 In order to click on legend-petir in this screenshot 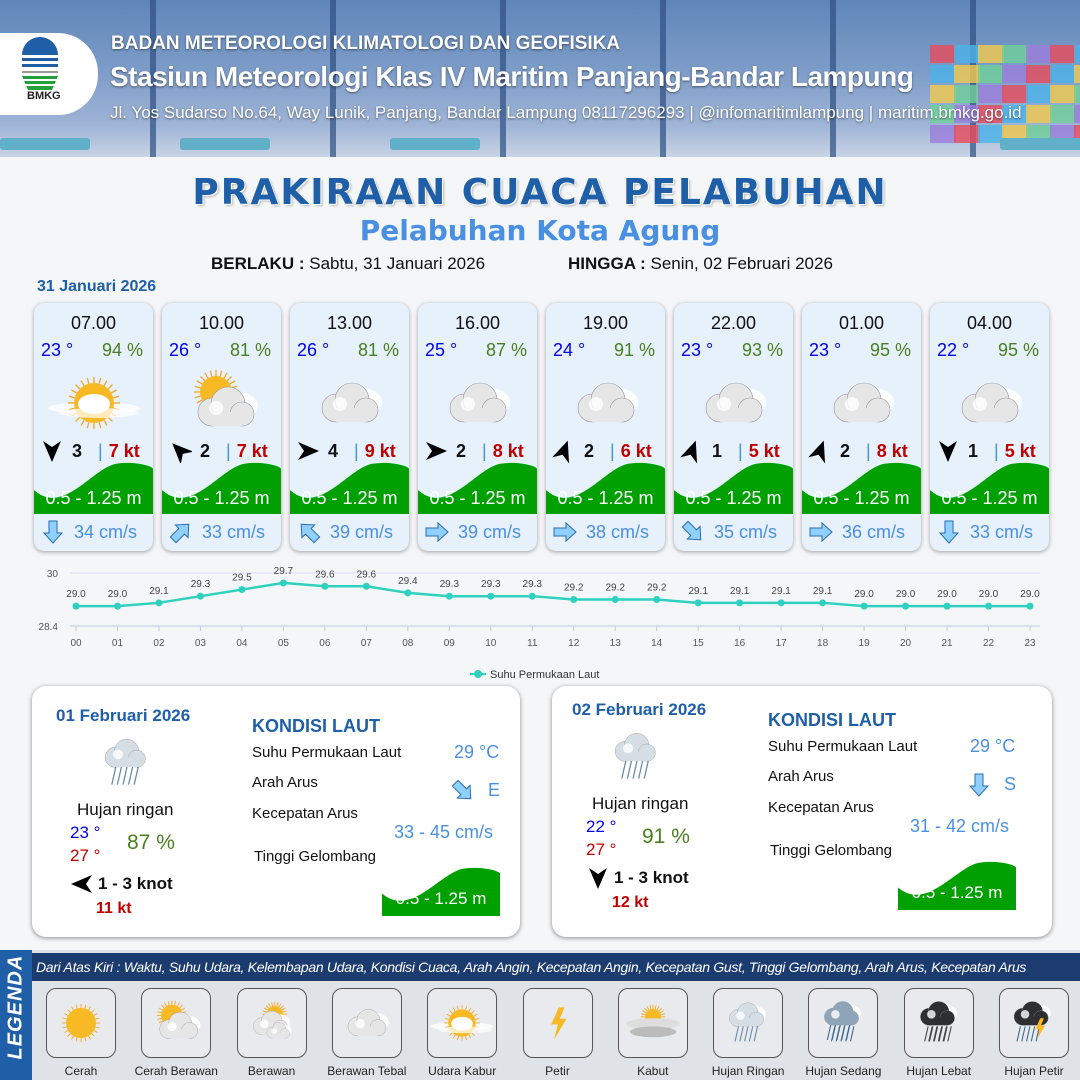, I will do `click(557, 1023)`.